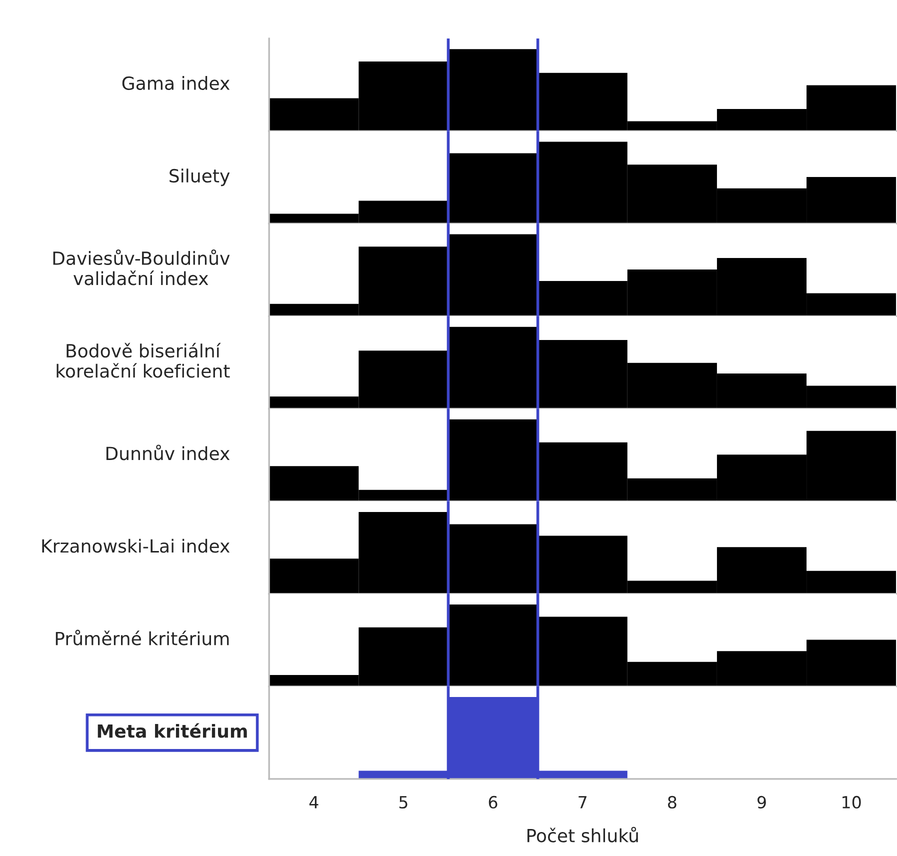  What do you see at coordinates (200, 177) in the screenshot?
I see `y-axis-title: Siluety` at bounding box center [200, 177].